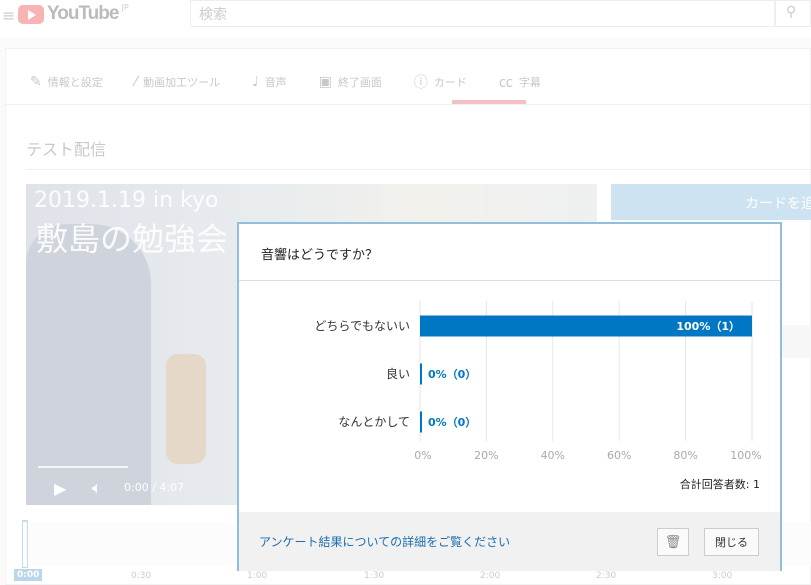  I want to click on x-tick-label: 60%, so click(619, 455).